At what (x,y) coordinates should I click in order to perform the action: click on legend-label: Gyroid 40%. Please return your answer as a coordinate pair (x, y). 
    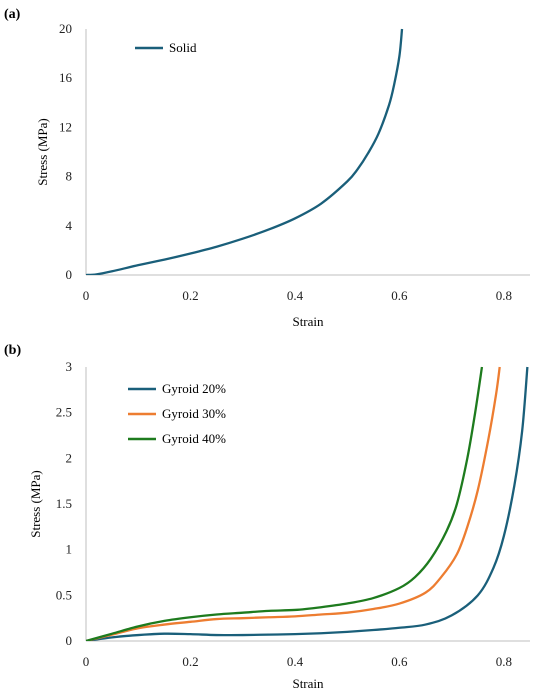
    Looking at the image, I should click on (194, 438).